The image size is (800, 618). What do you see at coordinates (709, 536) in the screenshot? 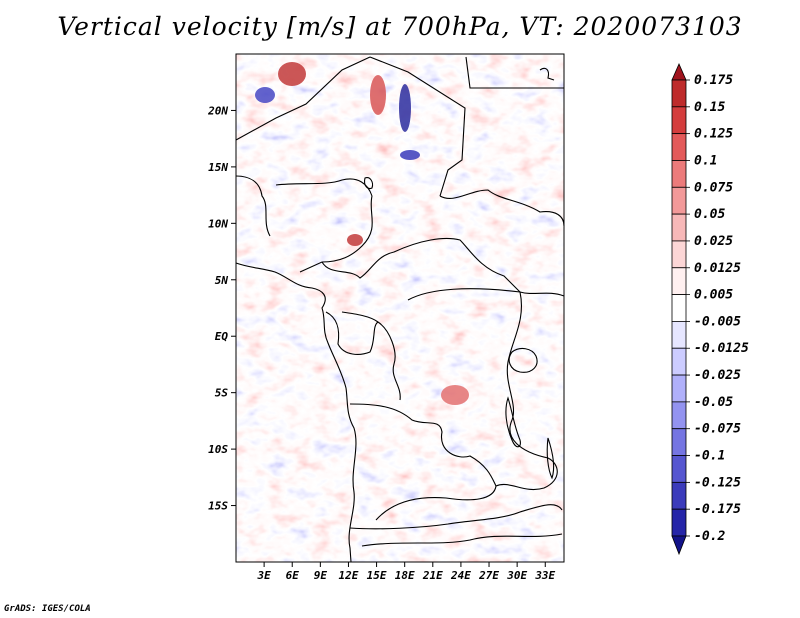
I see `colorbar-label: -0.2` at bounding box center [709, 536].